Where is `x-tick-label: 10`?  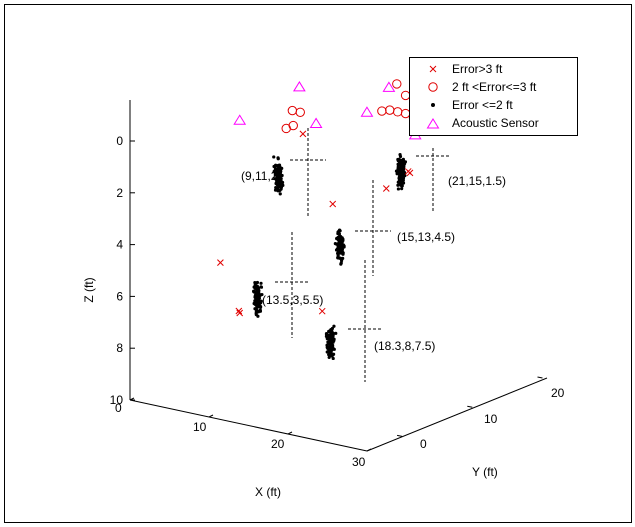 x-tick-label: 10 is located at coordinates (200, 427).